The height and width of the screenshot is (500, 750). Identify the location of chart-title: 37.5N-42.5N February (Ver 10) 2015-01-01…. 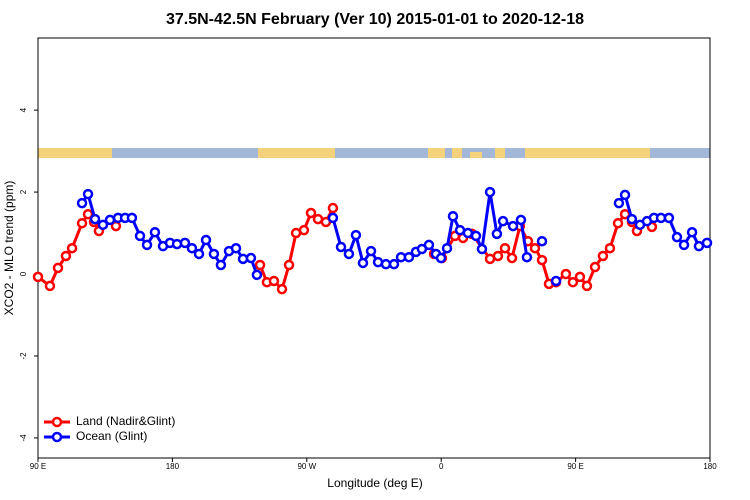
(375, 19).